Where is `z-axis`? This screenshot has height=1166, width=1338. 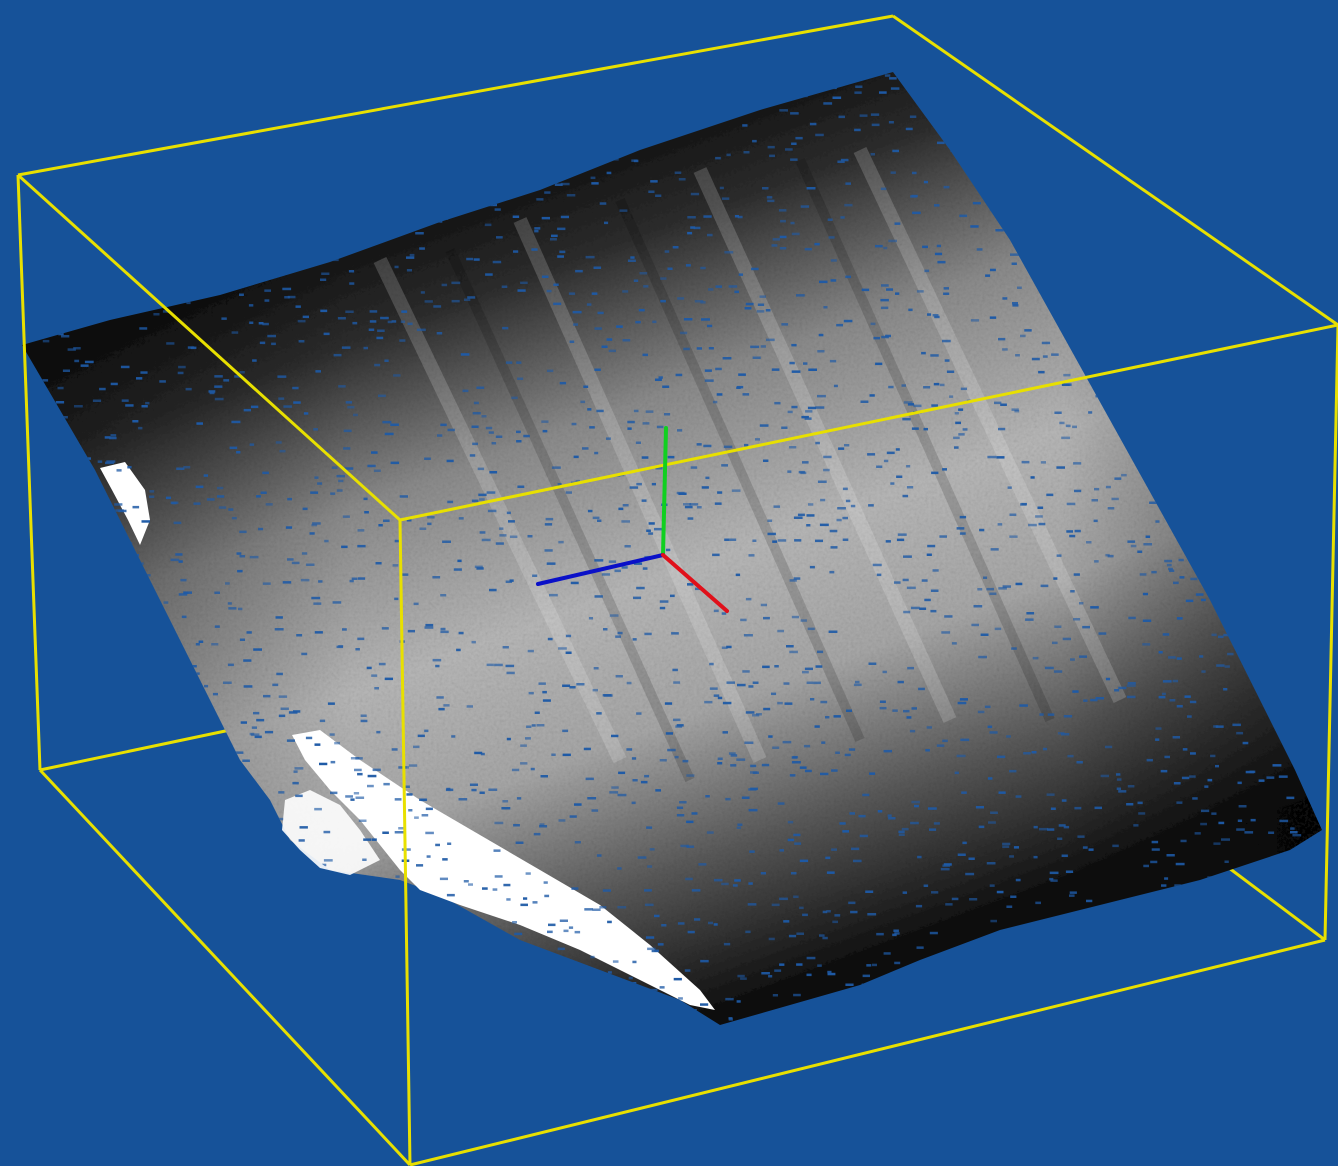 z-axis is located at coordinates (600, 569).